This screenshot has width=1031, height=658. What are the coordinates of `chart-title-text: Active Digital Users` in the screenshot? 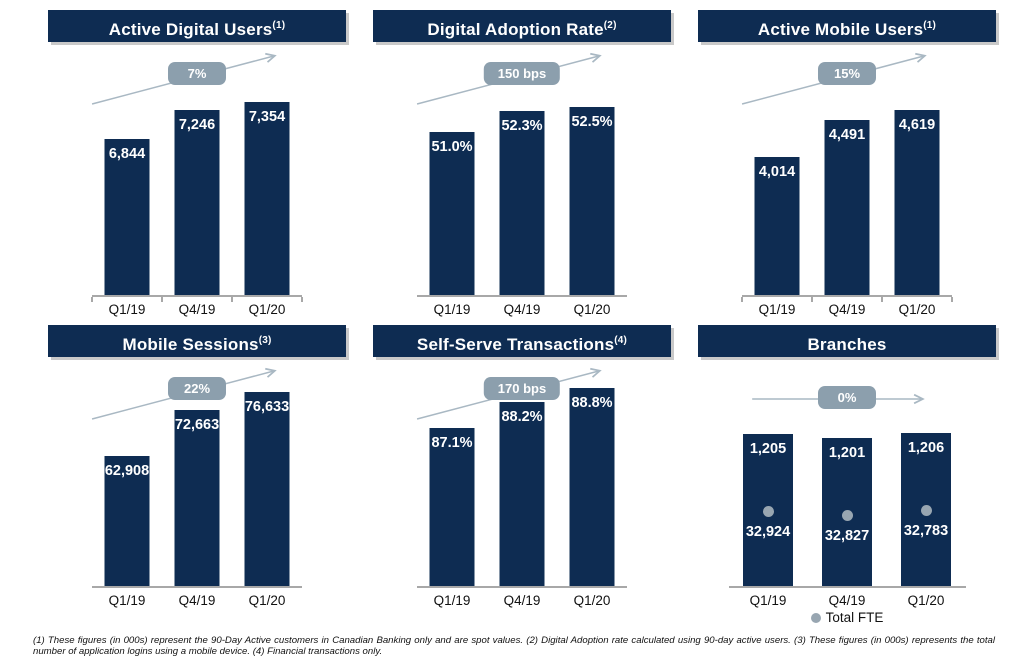 It's located at (190, 29).